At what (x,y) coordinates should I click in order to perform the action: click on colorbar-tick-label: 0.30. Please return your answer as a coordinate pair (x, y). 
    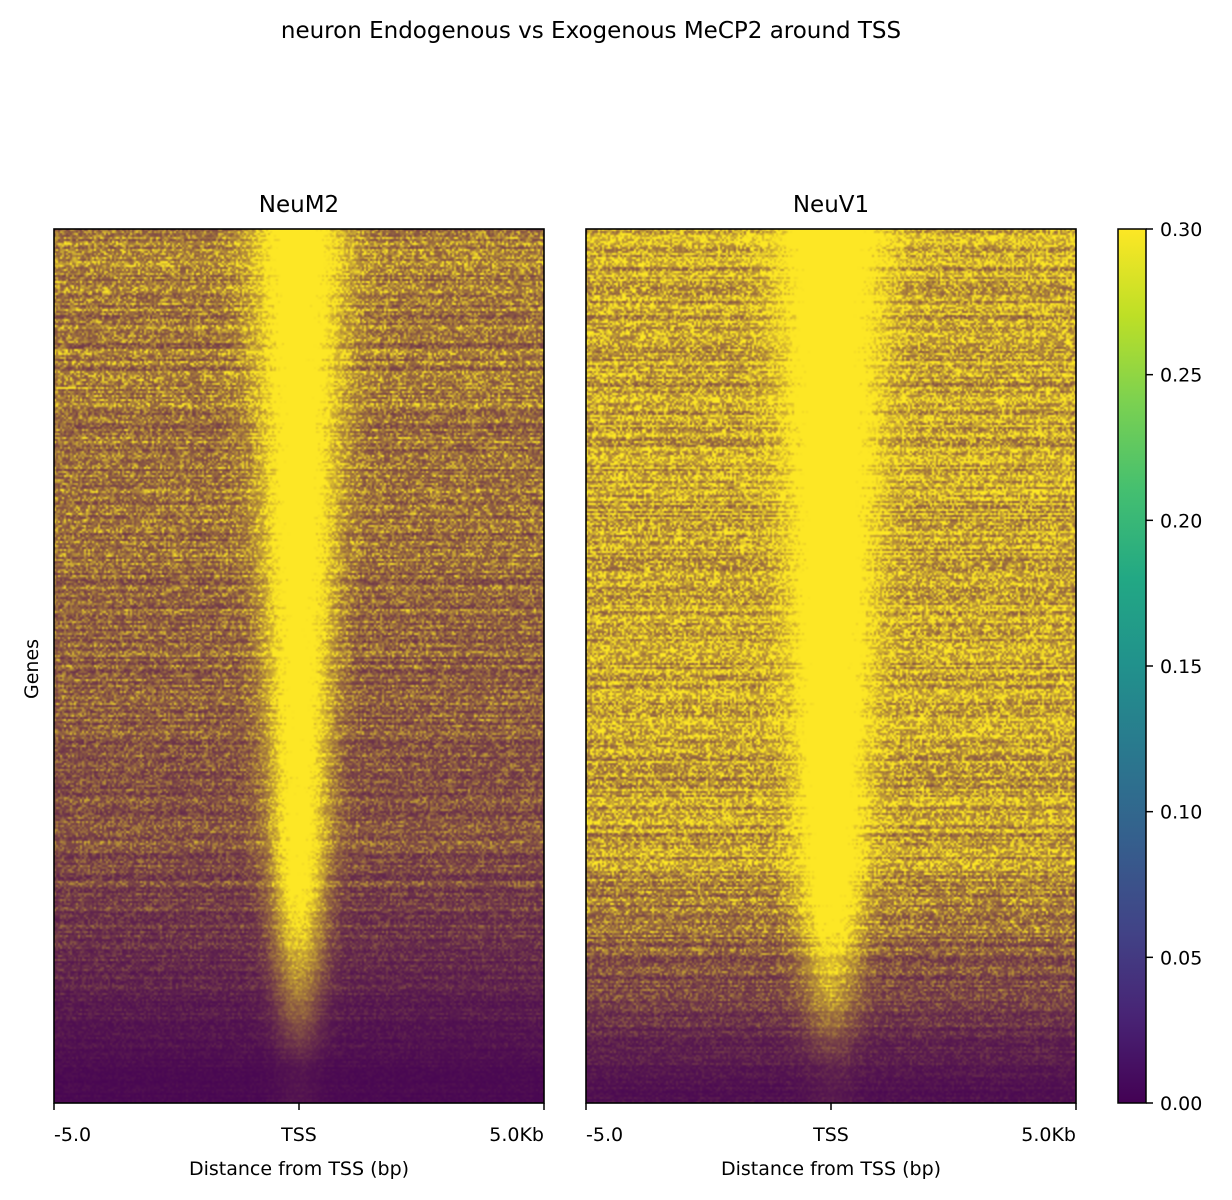
    Looking at the image, I should click on (1181, 230).